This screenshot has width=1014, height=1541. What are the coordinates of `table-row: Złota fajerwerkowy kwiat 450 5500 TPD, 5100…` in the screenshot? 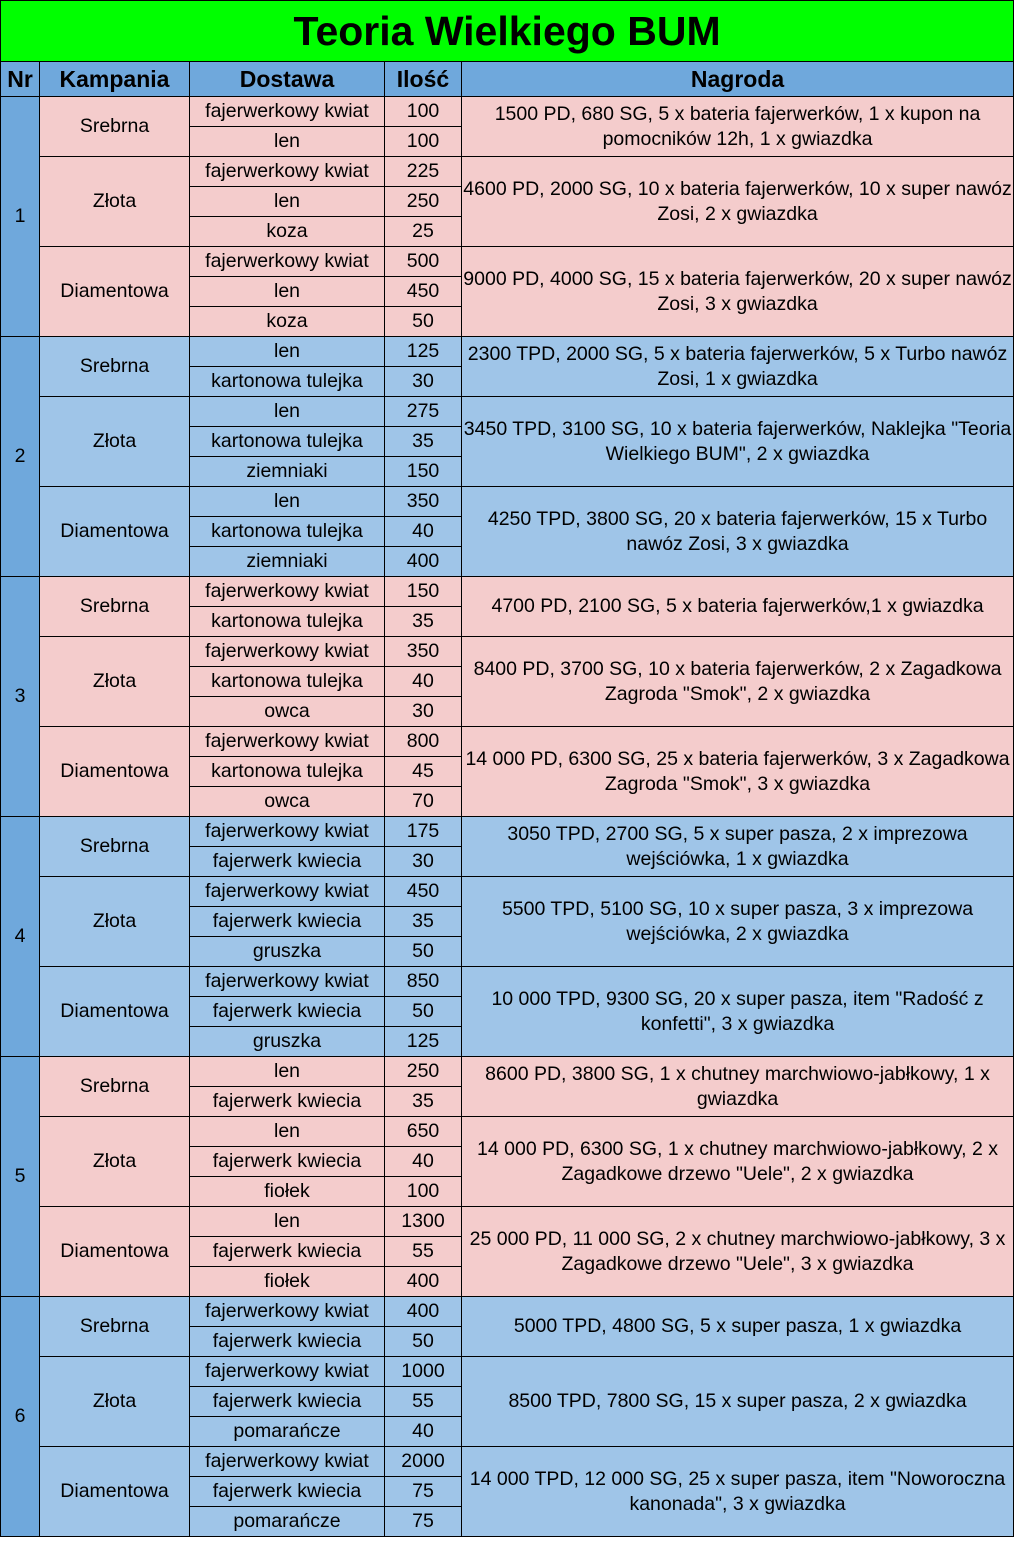 It's located at (507, 921).